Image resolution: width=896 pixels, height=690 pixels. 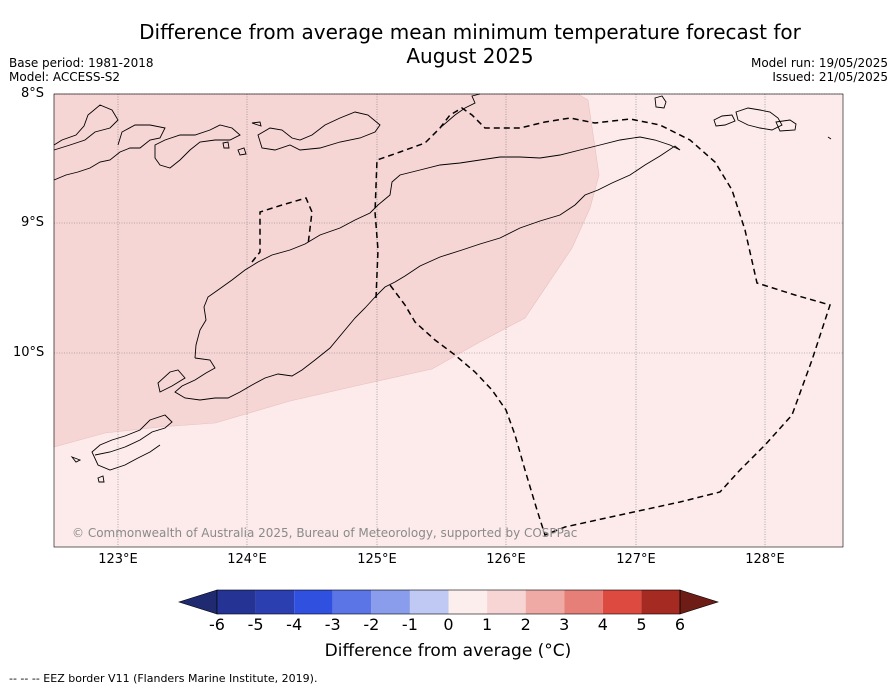 What do you see at coordinates (294, 624) in the screenshot?
I see `colorbar-tick-label: -4` at bounding box center [294, 624].